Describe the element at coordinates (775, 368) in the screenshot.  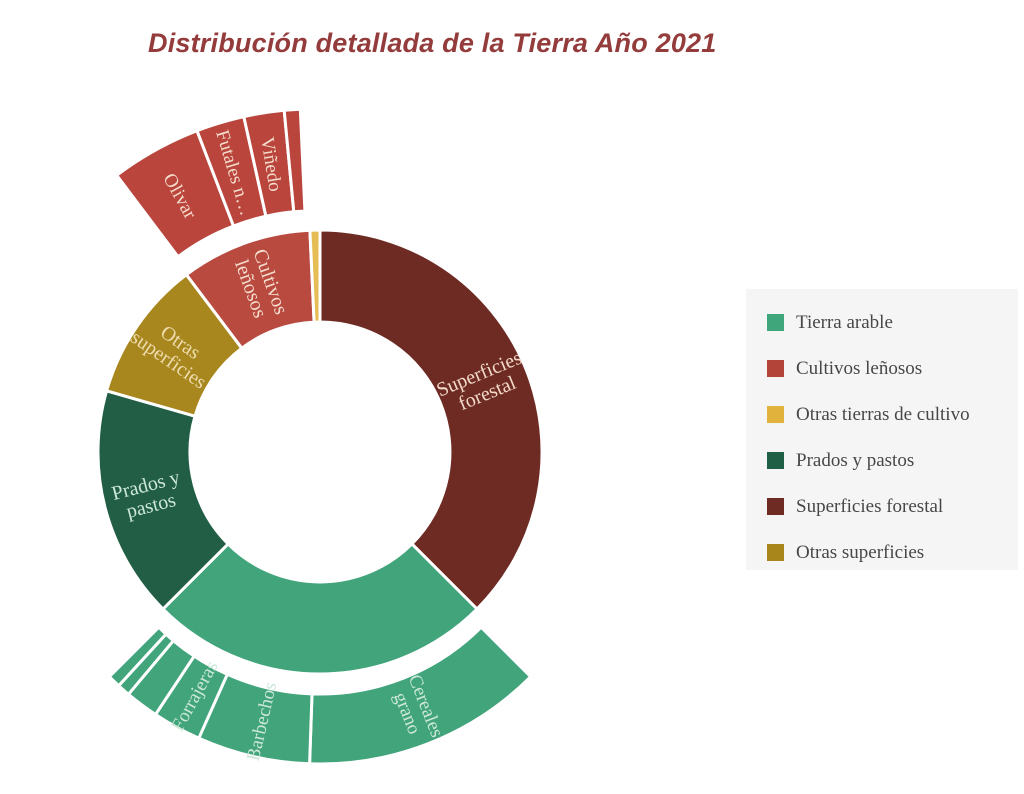
I see `legend-swatch-cultivos-lenosos` at that location.